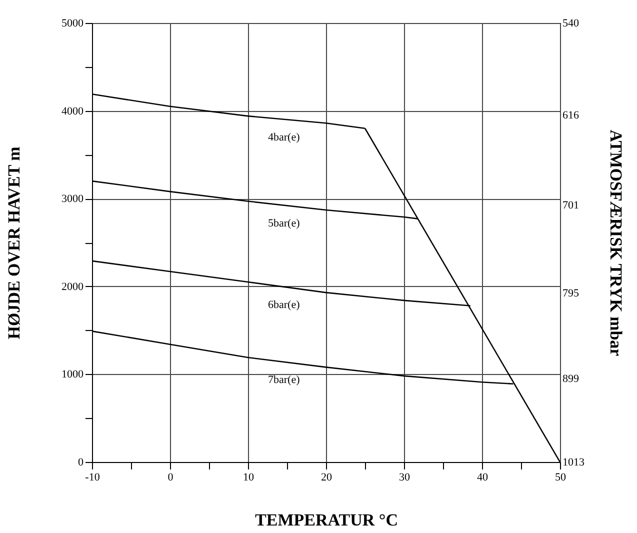 This screenshot has height=533, width=637. I want to click on y-tick-label: 1000, so click(73, 374).